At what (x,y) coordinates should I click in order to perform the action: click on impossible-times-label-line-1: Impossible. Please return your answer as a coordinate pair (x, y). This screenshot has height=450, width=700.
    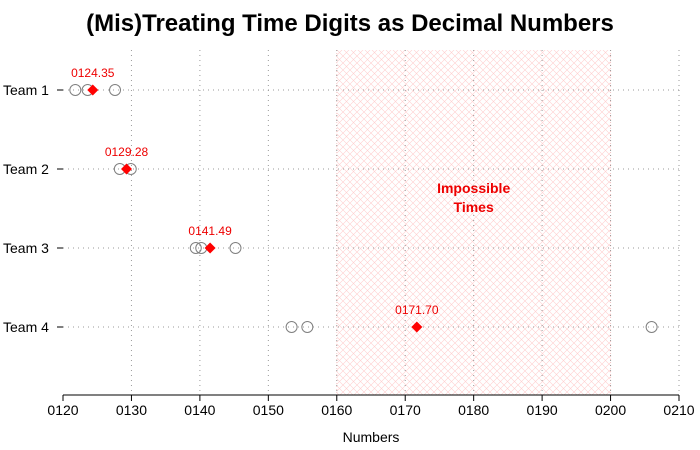
    Looking at the image, I should click on (473, 188).